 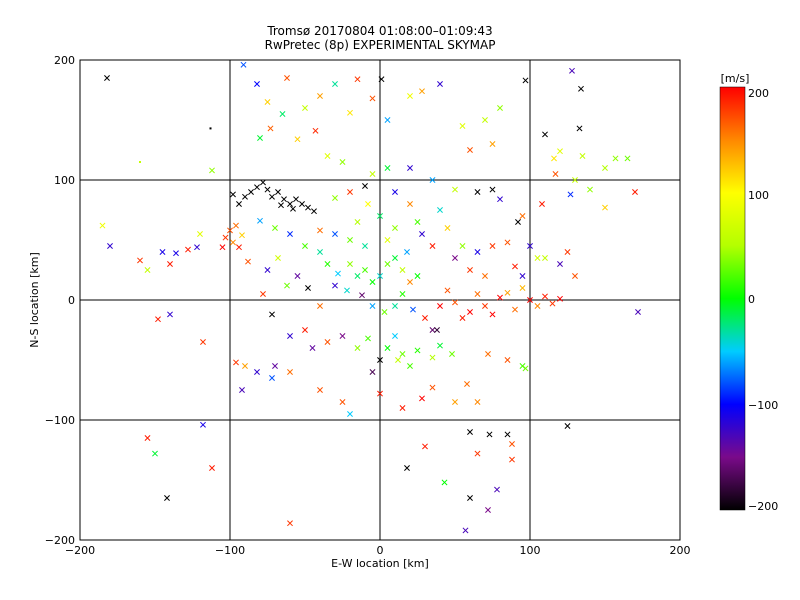 What do you see at coordinates (380, 31) in the screenshot?
I see `chart-title: Tromsø 20170804 01:08:00–01:09:43` at bounding box center [380, 31].